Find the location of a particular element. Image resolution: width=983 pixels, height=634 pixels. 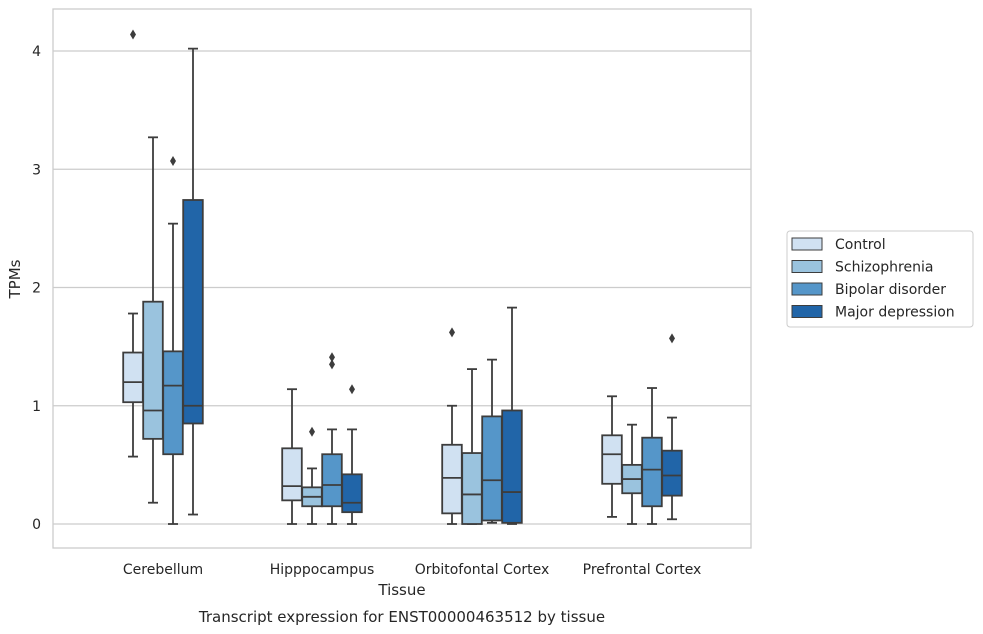

legend-item: Bipolar disorder is located at coordinates (868, 290).